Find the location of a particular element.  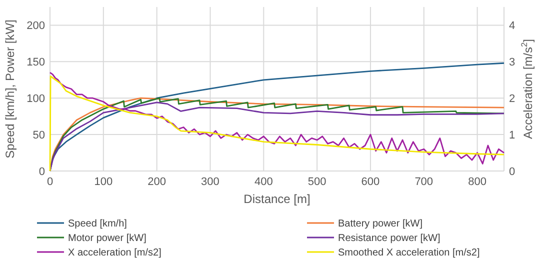

x-tick-label: 0 is located at coordinates (50, 182).